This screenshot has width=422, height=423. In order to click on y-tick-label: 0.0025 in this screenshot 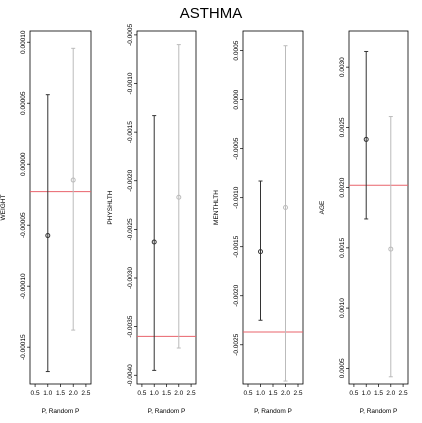, I will do `click(342, 127)`.